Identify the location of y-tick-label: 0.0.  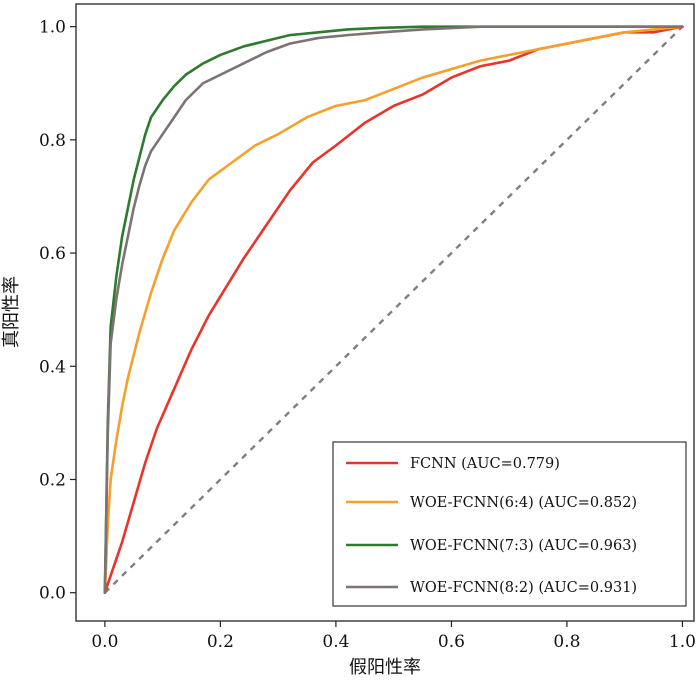
(52, 594).